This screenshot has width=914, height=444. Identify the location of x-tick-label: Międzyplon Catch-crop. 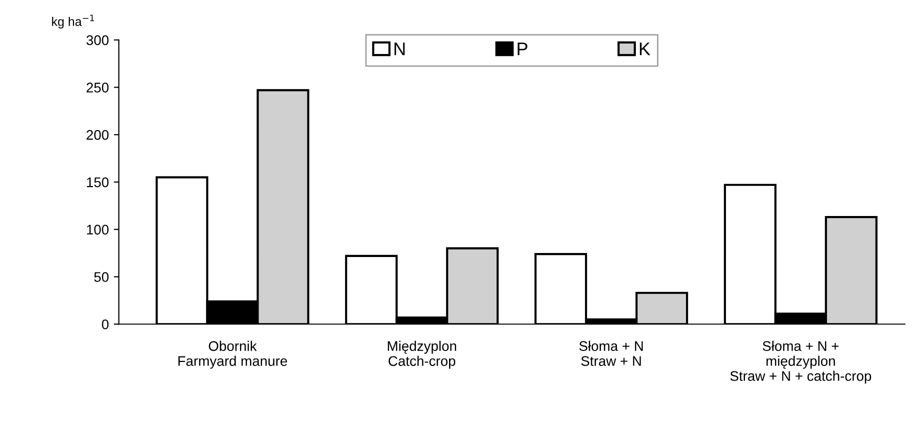
(422, 354).